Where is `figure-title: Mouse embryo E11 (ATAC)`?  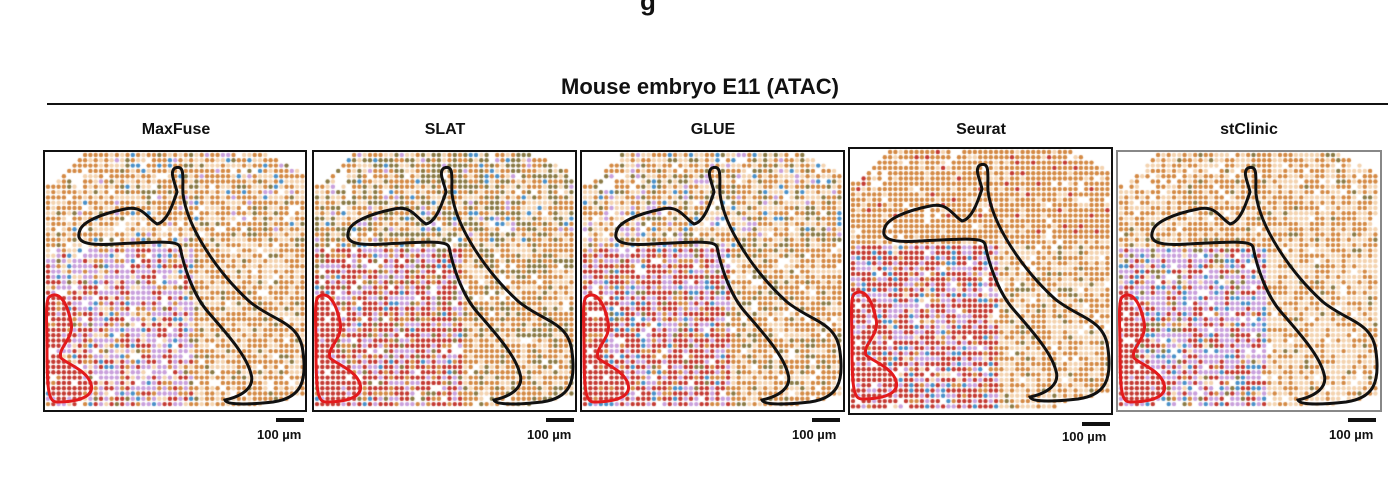
figure-title: Mouse embryo E11 (ATAC) is located at coordinates (700, 86).